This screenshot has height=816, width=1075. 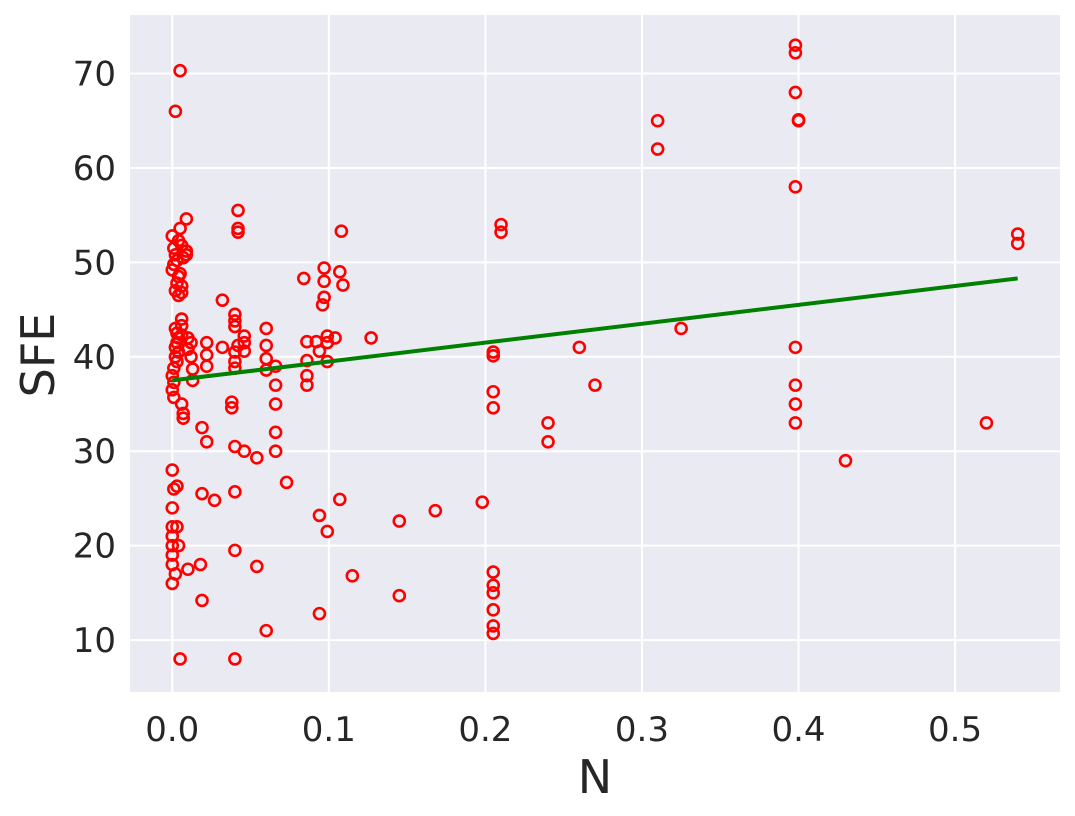 I want to click on x-tick-label: 0.4, so click(x=798, y=730).